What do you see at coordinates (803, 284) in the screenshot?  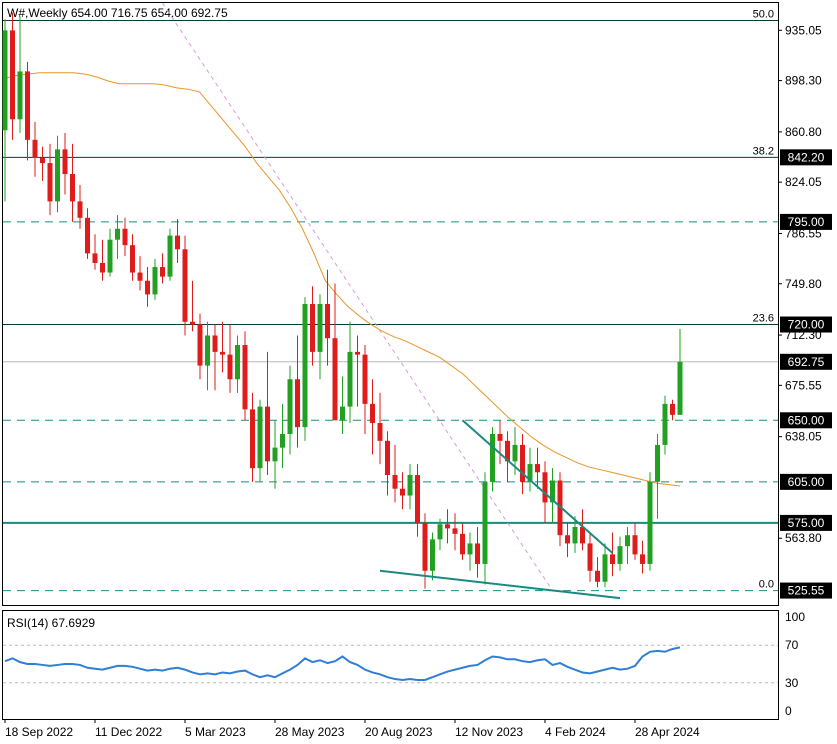 I see `price-tick-label: 749.80` at bounding box center [803, 284].